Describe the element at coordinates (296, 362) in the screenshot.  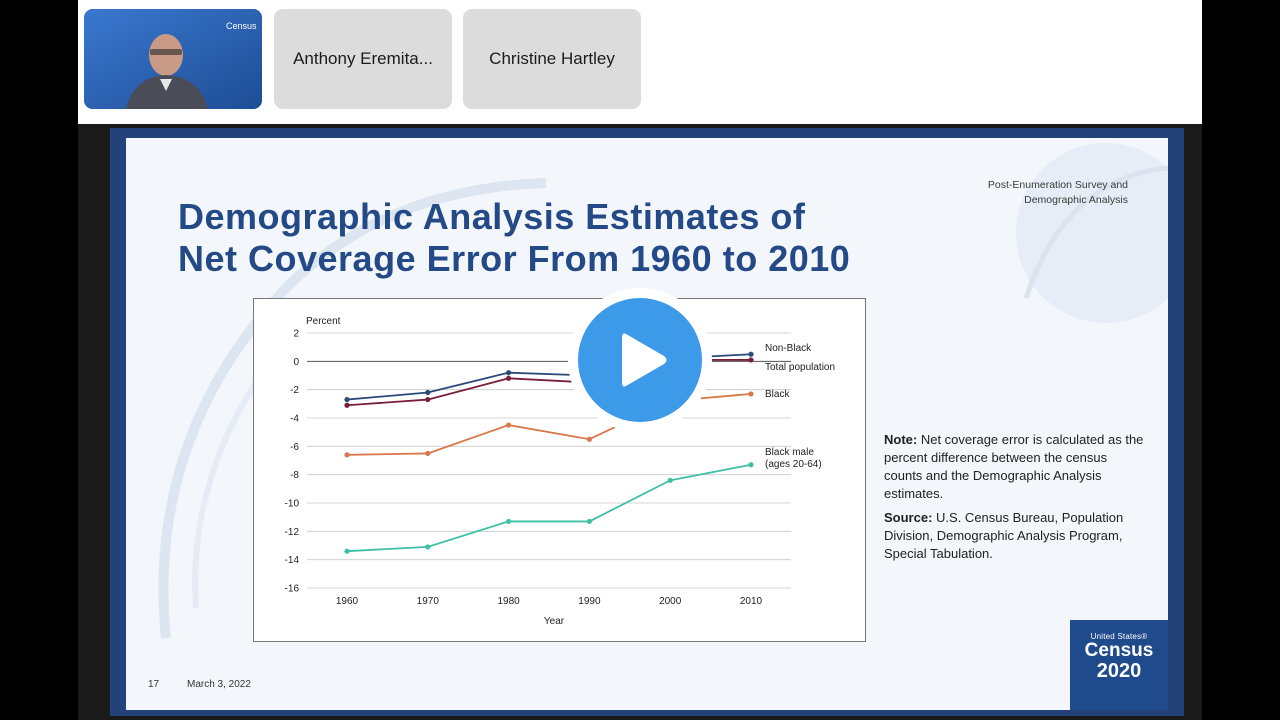
I see `y-tick-label: 0` at that location.